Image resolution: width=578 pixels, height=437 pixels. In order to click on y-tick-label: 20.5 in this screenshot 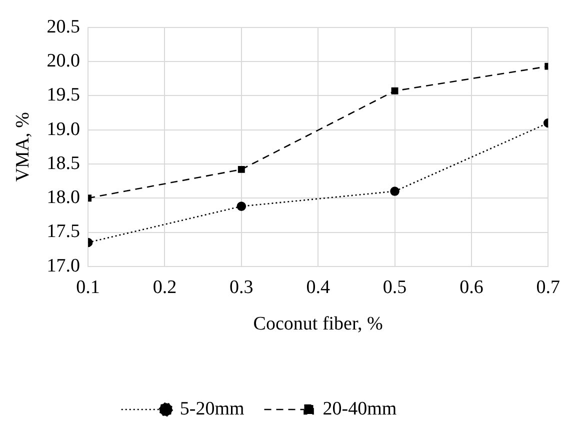, I will do `click(63, 27)`.